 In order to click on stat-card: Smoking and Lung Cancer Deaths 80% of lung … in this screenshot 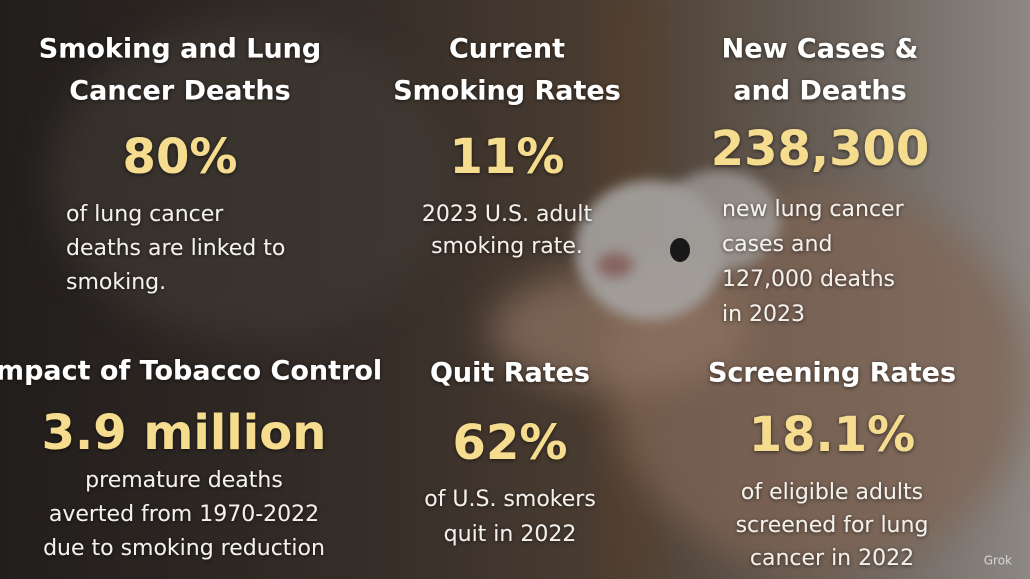, I will do `click(180, 165)`.